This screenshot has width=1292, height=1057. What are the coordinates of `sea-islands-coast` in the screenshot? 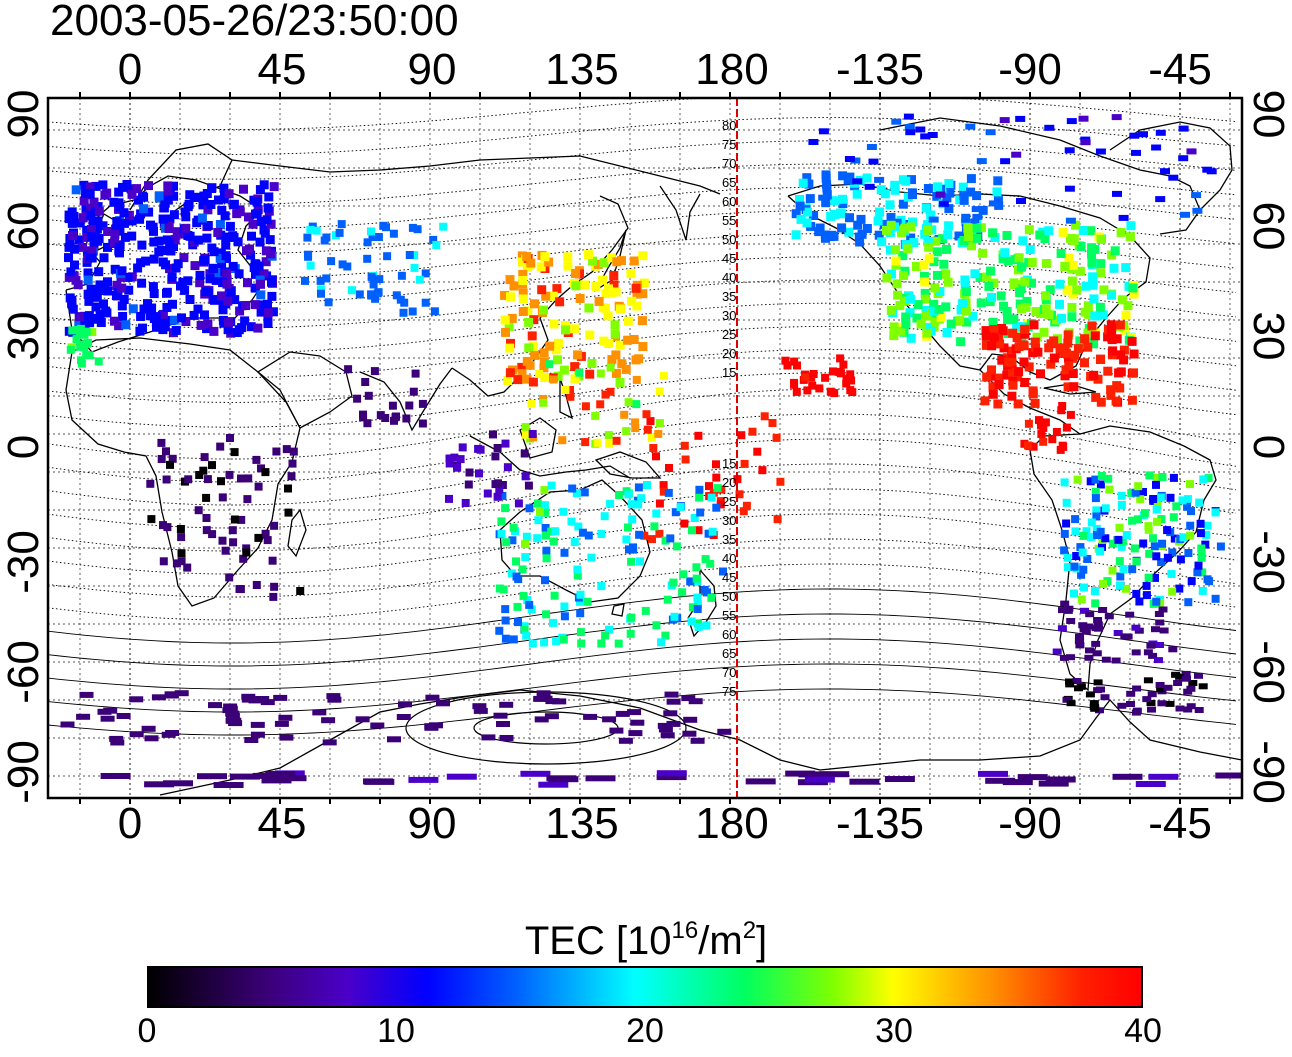 It's located at (550, 457).